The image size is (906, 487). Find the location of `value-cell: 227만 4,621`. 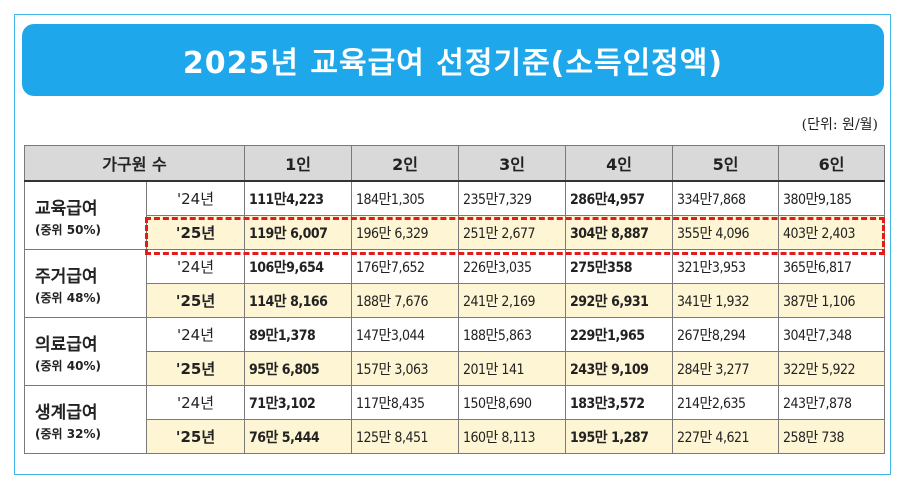

value-cell: 227만 4,621 is located at coordinates (726, 436).